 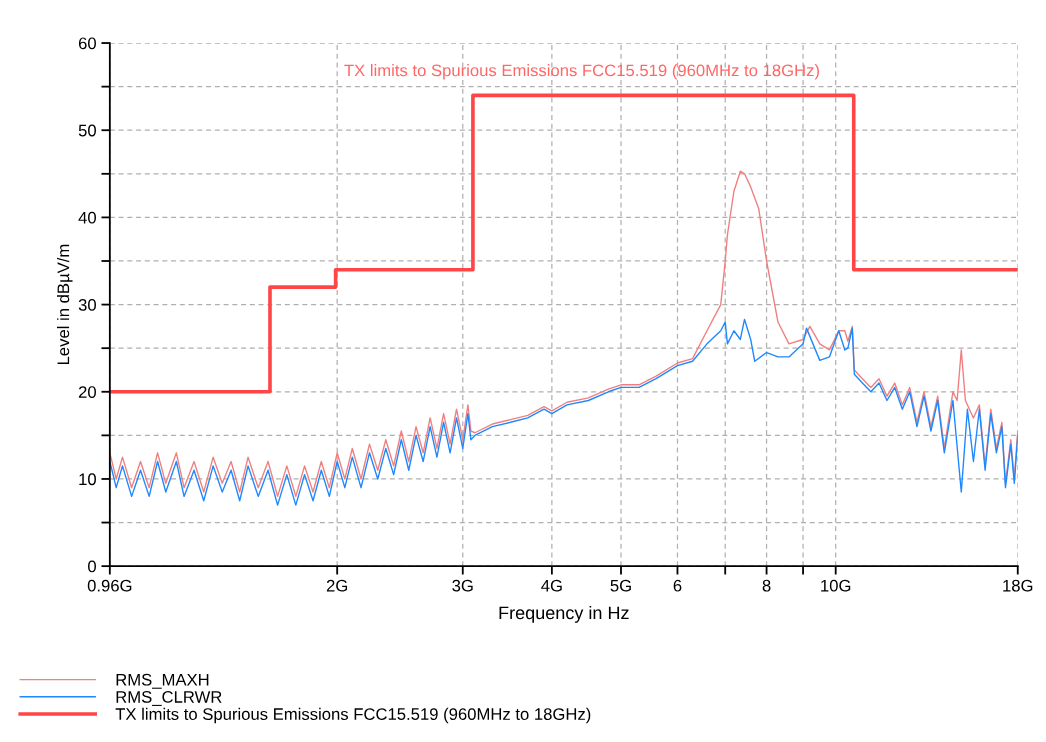 What do you see at coordinates (1018, 585) in the screenshot?
I see `x-tick-label: 18G` at bounding box center [1018, 585].